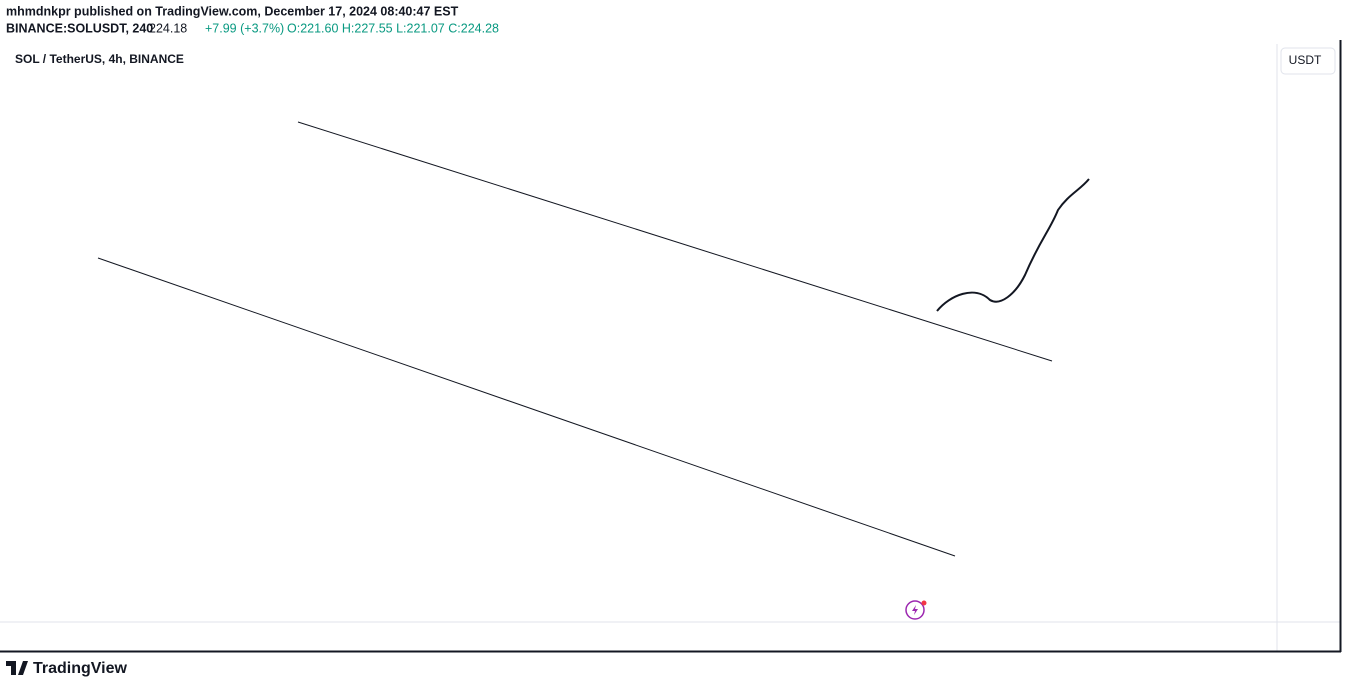 This screenshot has width=1349, height=688. Describe the element at coordinates (393, 28) in the screenshot. I see `ohlc: O:221.60 H:227.55 L:221.07 C:224.28` at that location.